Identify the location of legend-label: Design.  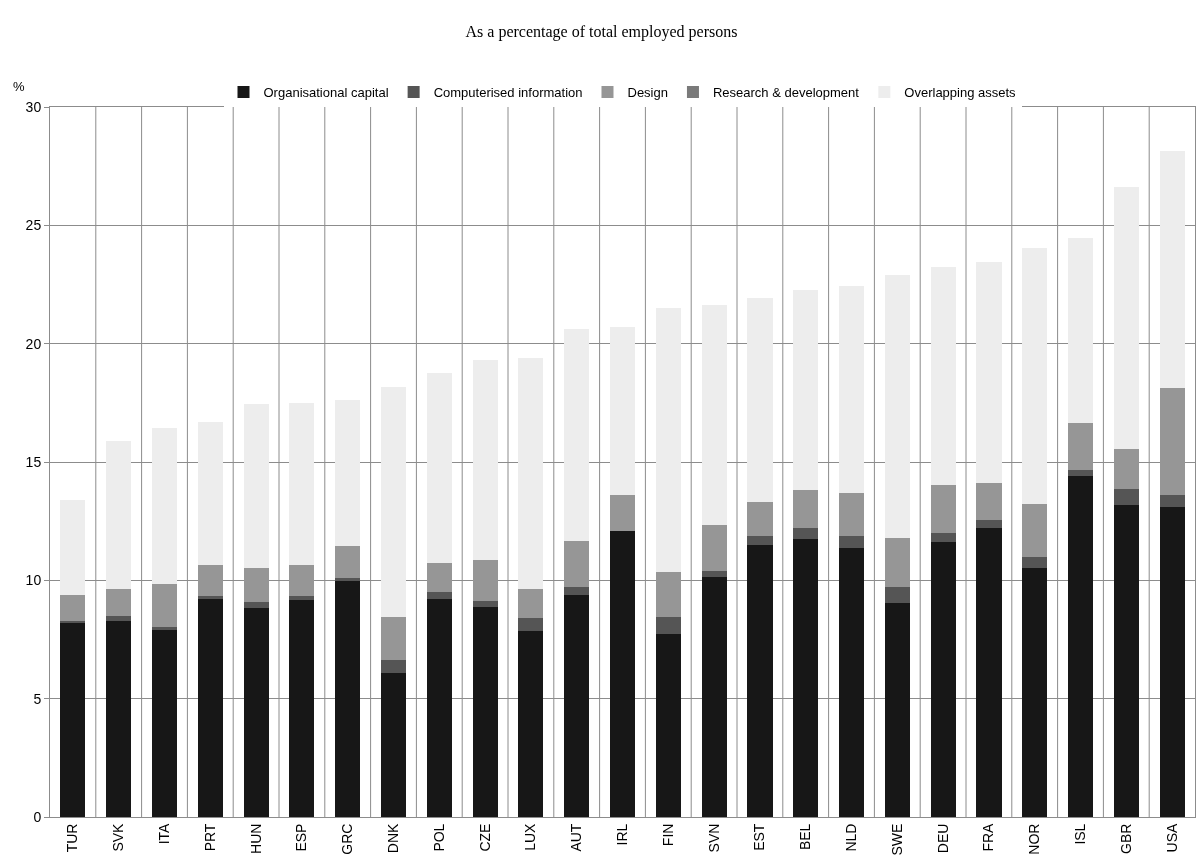
(647, 93).